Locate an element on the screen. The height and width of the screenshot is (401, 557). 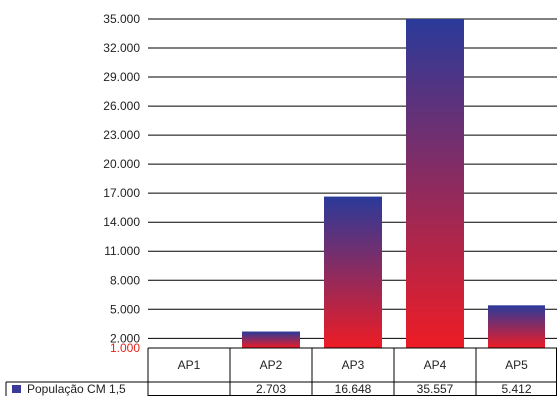
y-tick-label: 2.000 is located at coordinates (125, 338).